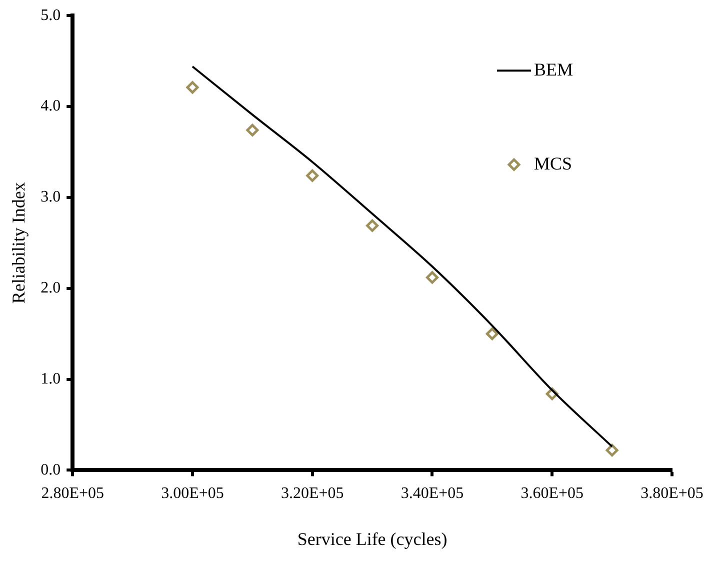  Describe the element at coordinates (552, 493) in the screenshot. I see `x-tick-label: 3.60E+05` at that location.